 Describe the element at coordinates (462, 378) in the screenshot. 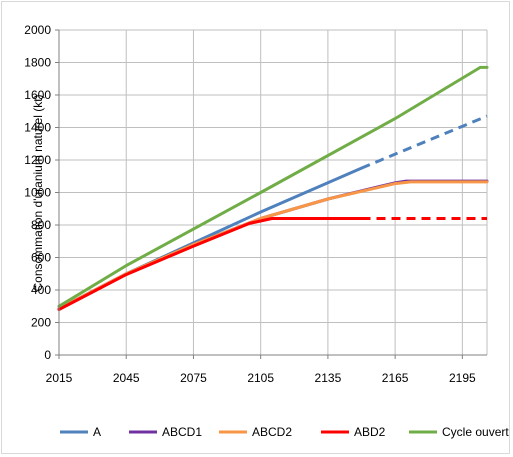

I see `x-tick-label: 2195` at that location.